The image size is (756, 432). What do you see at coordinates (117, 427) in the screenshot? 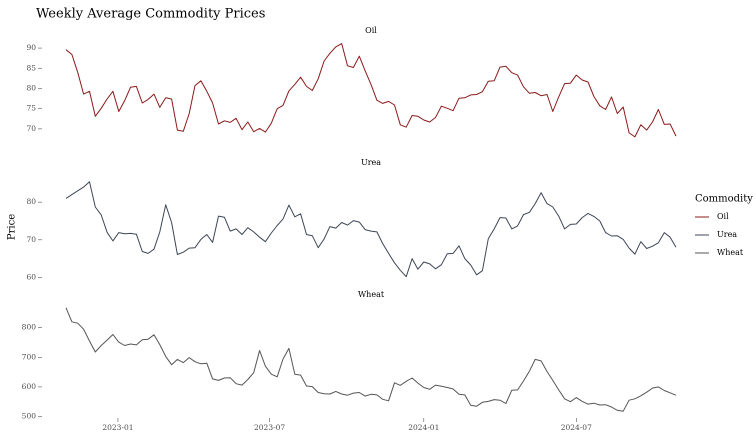
I see `x-tick-label: 2023-01` at bounding box center [117, 427].